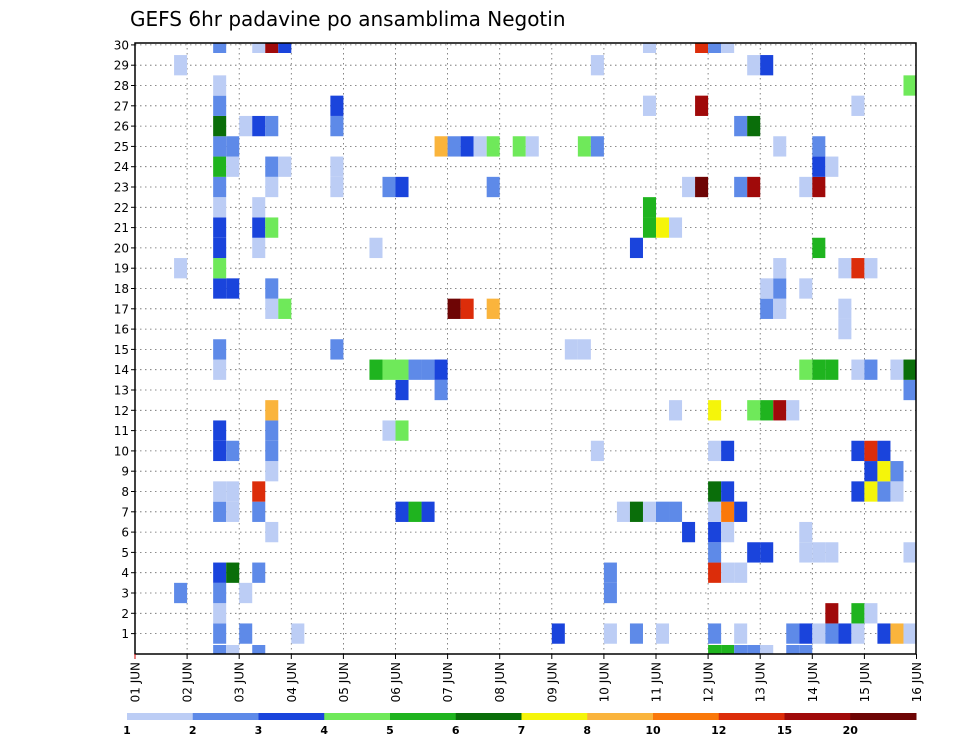  What do you see at coordinates (125, 634) in the screenshot?
I see `y-tick-label: 1` at bounding box center [125, 634].